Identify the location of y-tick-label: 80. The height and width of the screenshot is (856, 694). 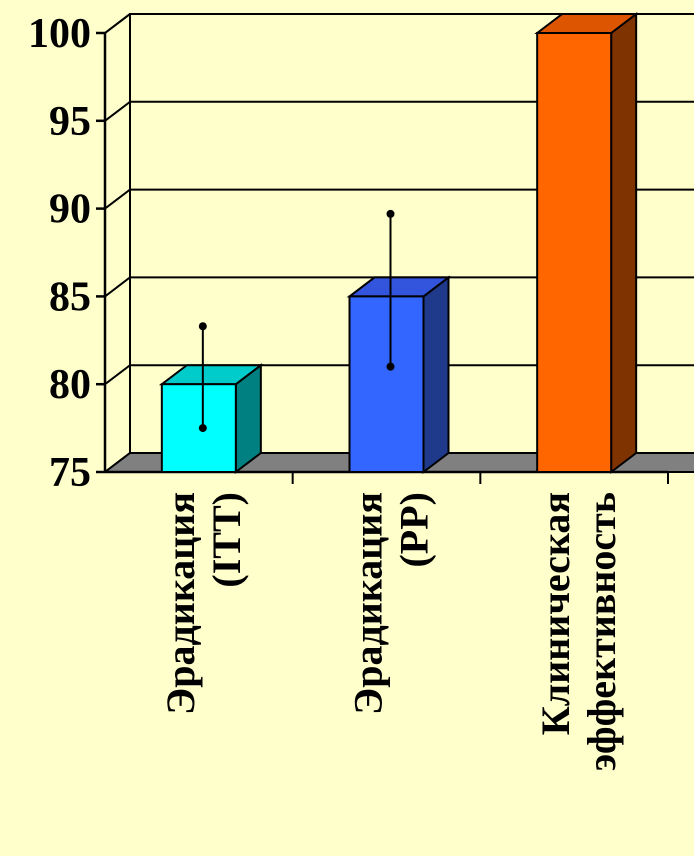
(70, 385).